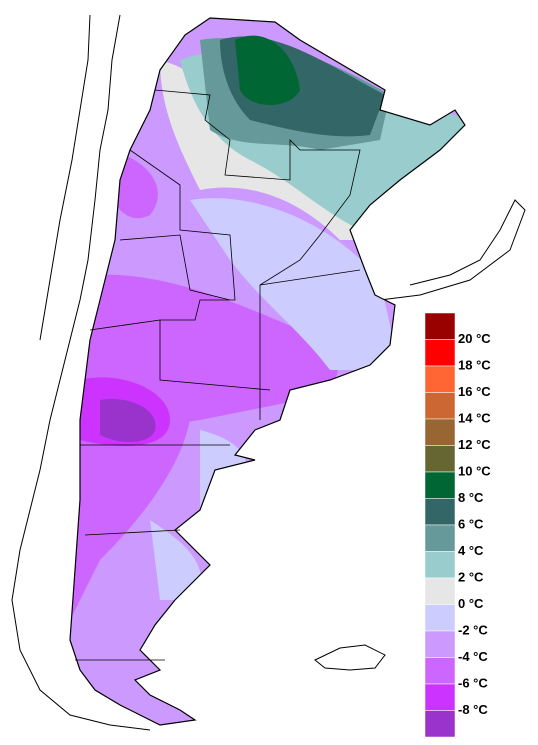 The height and width of the screenshot is (745, 538). What do you see at coordinates (473, 709) in the screenshot?
I see `legend-label: -8 °C` at bounding box center [473, 709].